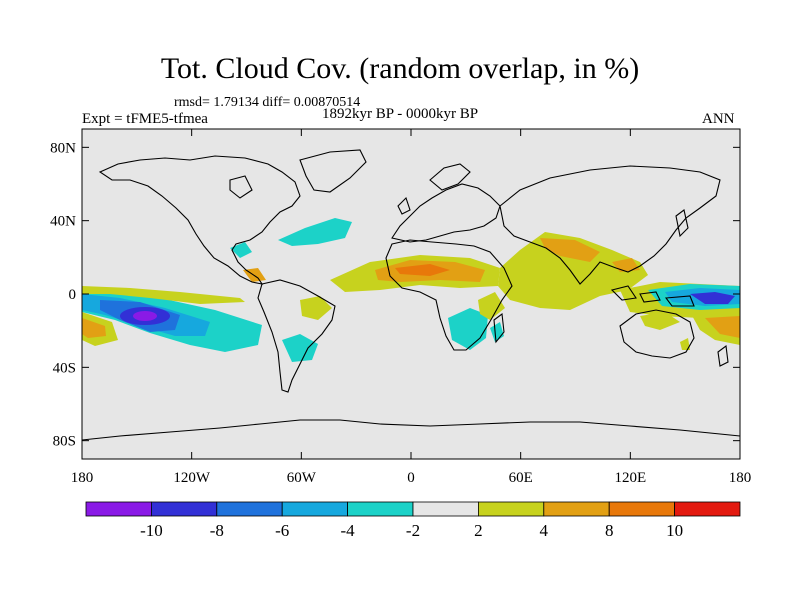 This screenshot has width=800, height=600. Describe the element at coordinates (521, 478) in the screenshot. I see `x-tick-label: 60E` at that location.